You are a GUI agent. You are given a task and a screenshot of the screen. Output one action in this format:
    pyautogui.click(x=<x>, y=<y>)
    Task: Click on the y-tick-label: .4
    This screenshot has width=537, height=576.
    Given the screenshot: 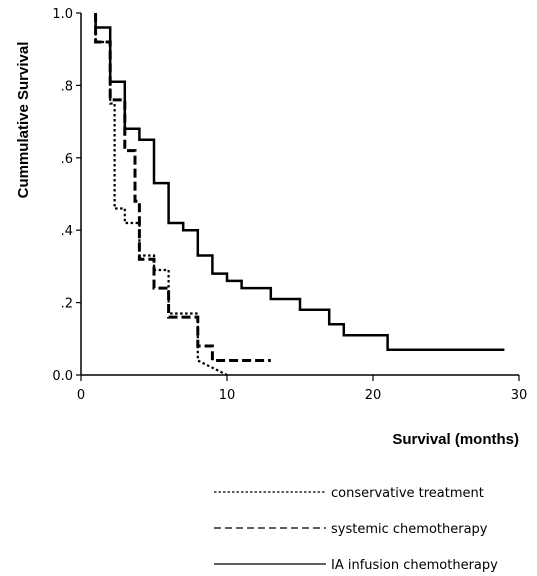 What is the action you would take?
    pyautogui.click(x=67, y=231)
    